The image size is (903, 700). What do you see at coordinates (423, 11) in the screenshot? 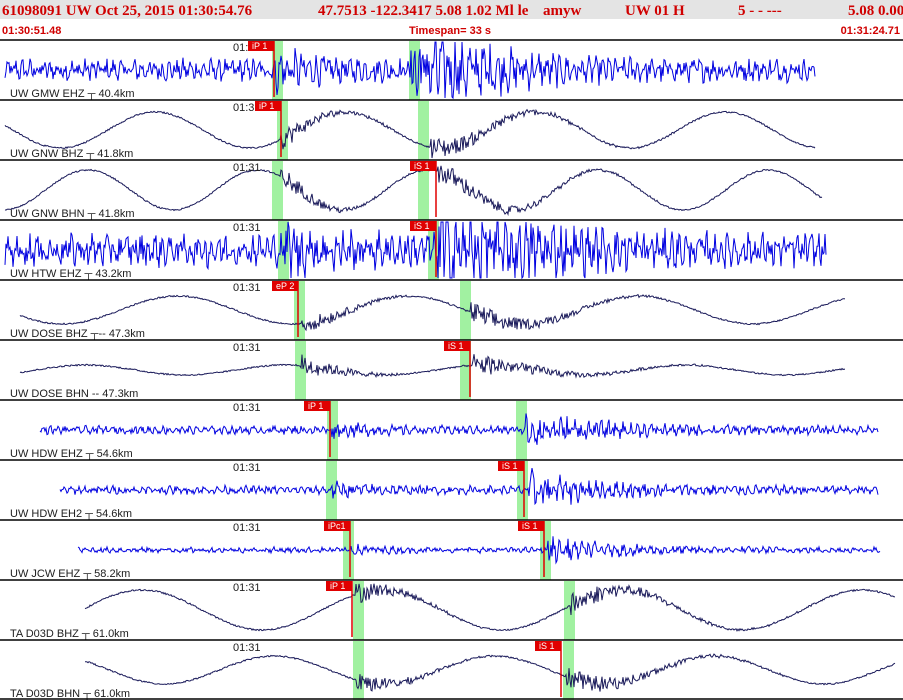
I see `location-info: 47.7513 -122.3417 5.08 1.02 Ml le` at bounding box center [423, 11].